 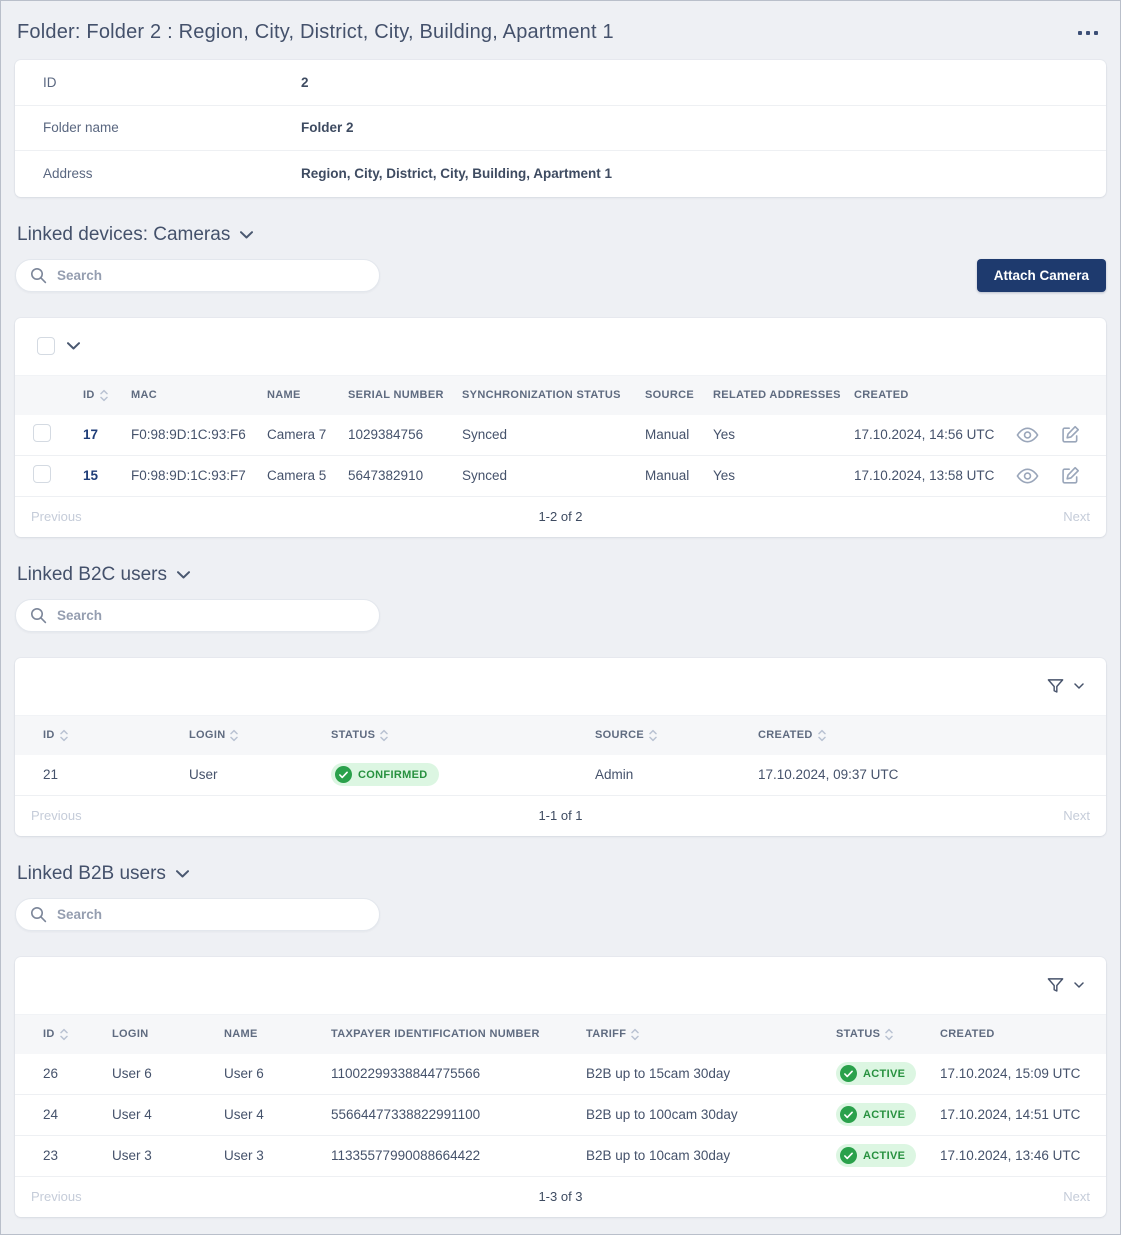 What do you see at coordinates (211, 914) in the screenshot?
I see `b2b-search-input` at bounding box center [211, 914].